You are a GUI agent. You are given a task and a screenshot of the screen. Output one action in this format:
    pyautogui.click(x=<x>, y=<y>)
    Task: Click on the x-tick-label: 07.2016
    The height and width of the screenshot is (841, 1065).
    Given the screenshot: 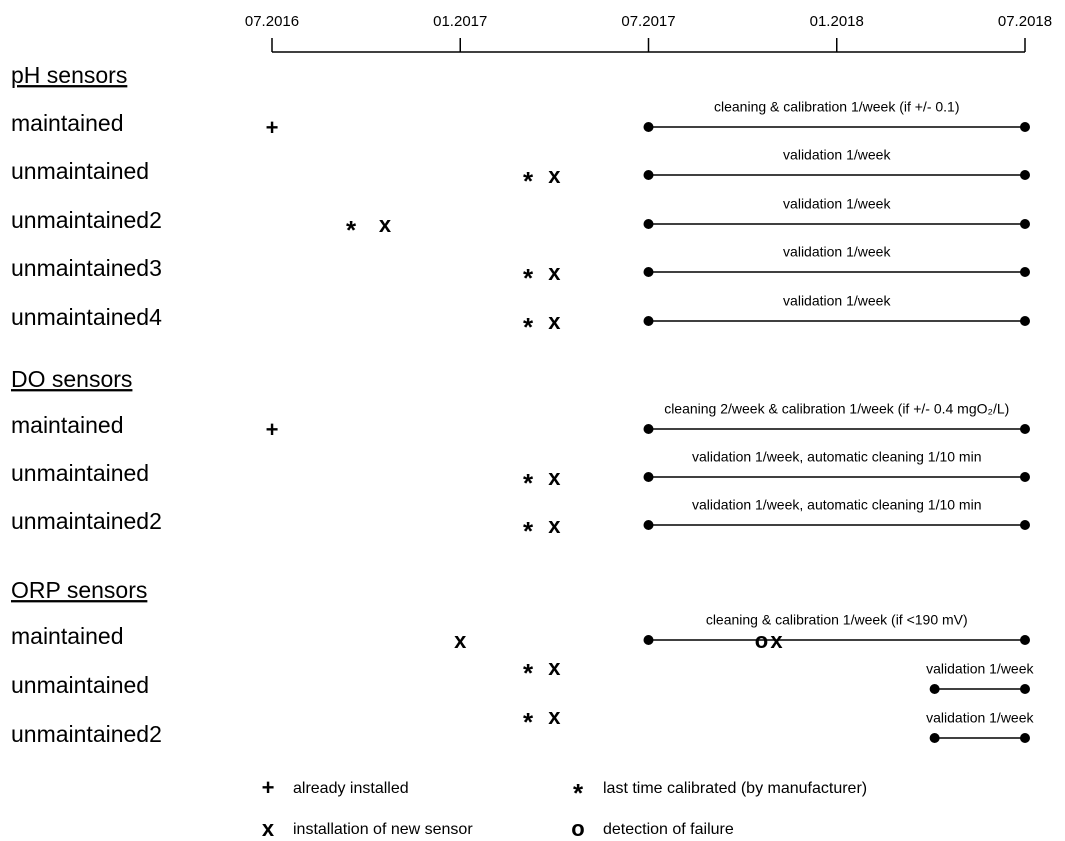 What is the action you would take?
    pyautogui.click(x=272, y=21)
    